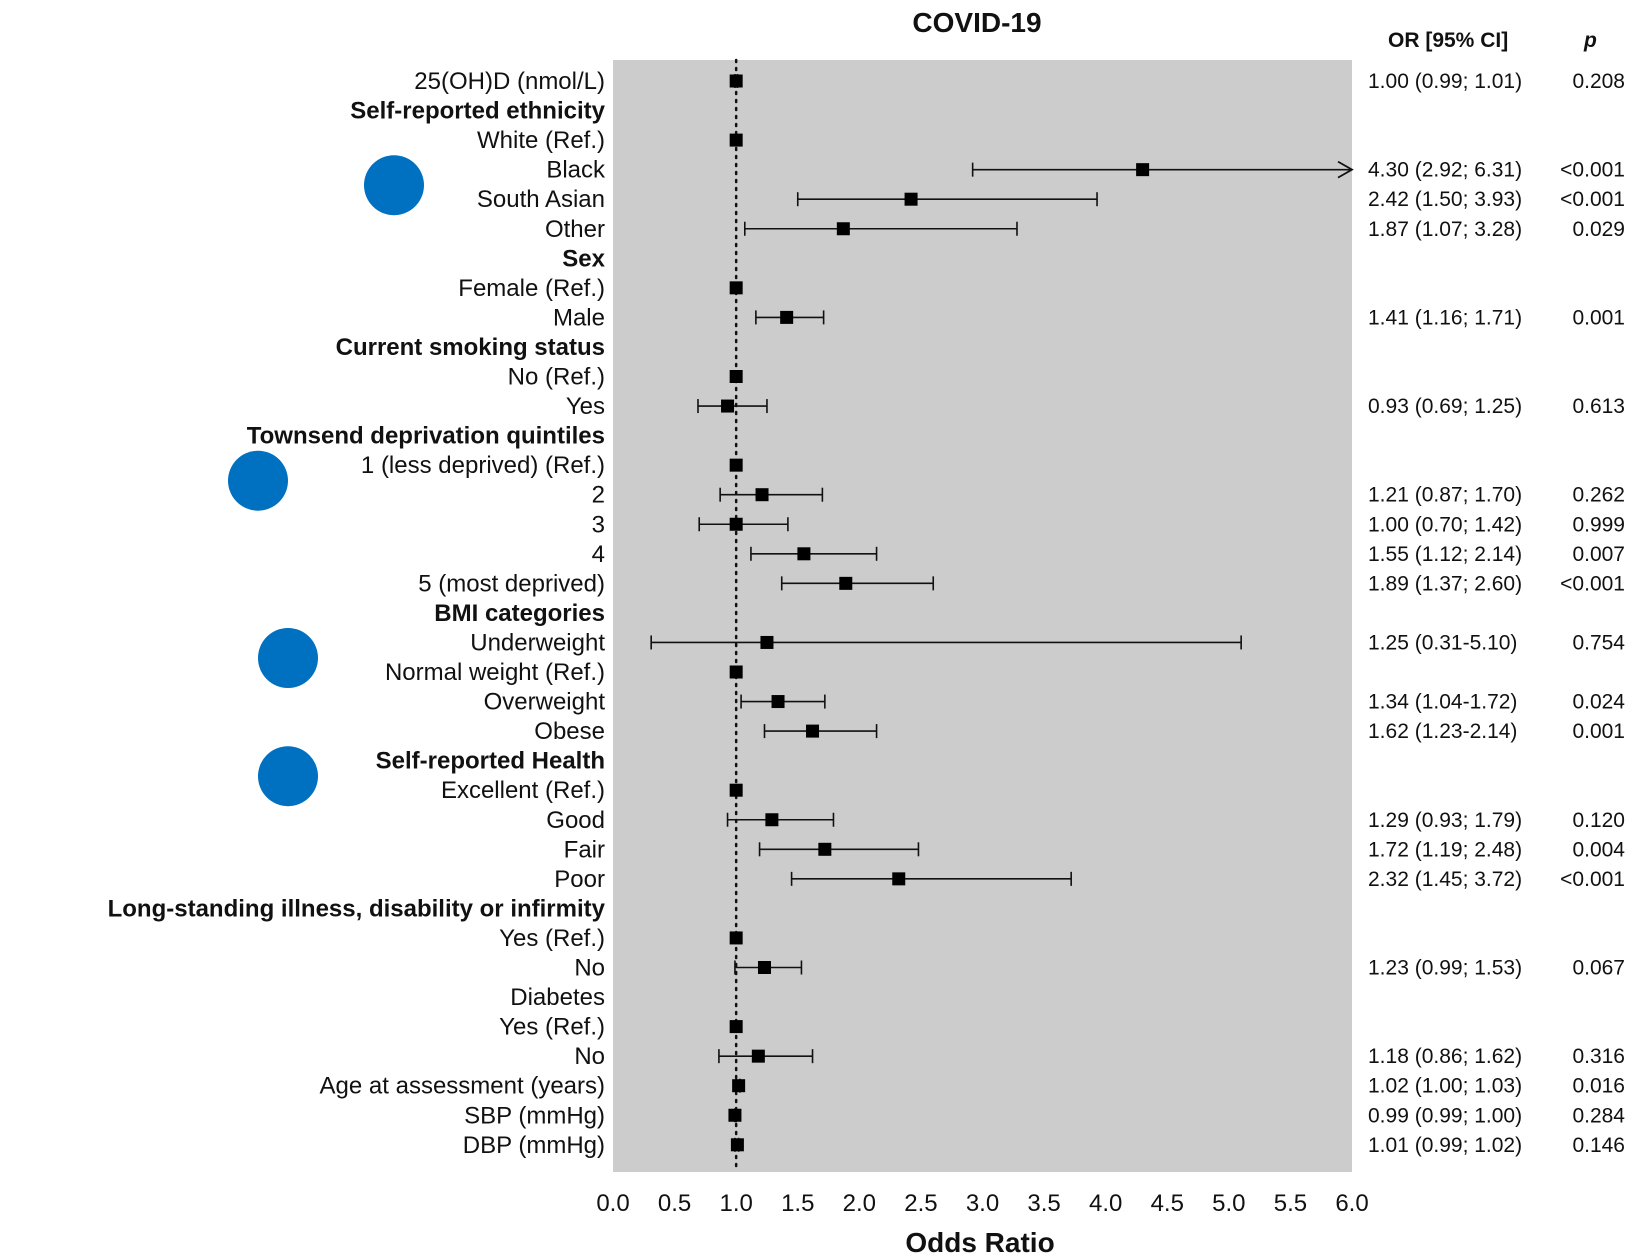  Describe the element at coordinates (483, 465) in the screenshot. I see `row-label: 1 (less deprived) (Ref.)` at that location.